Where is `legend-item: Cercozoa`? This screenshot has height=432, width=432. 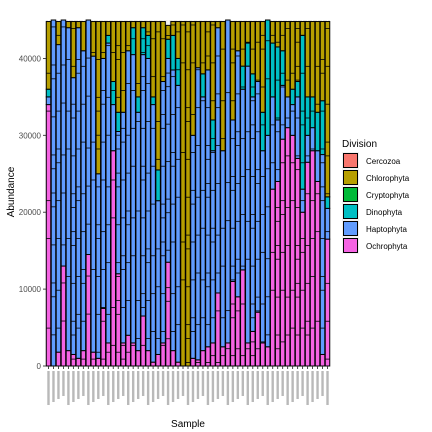 legend-item: Cercozoa is located at coordinates (371, 160).